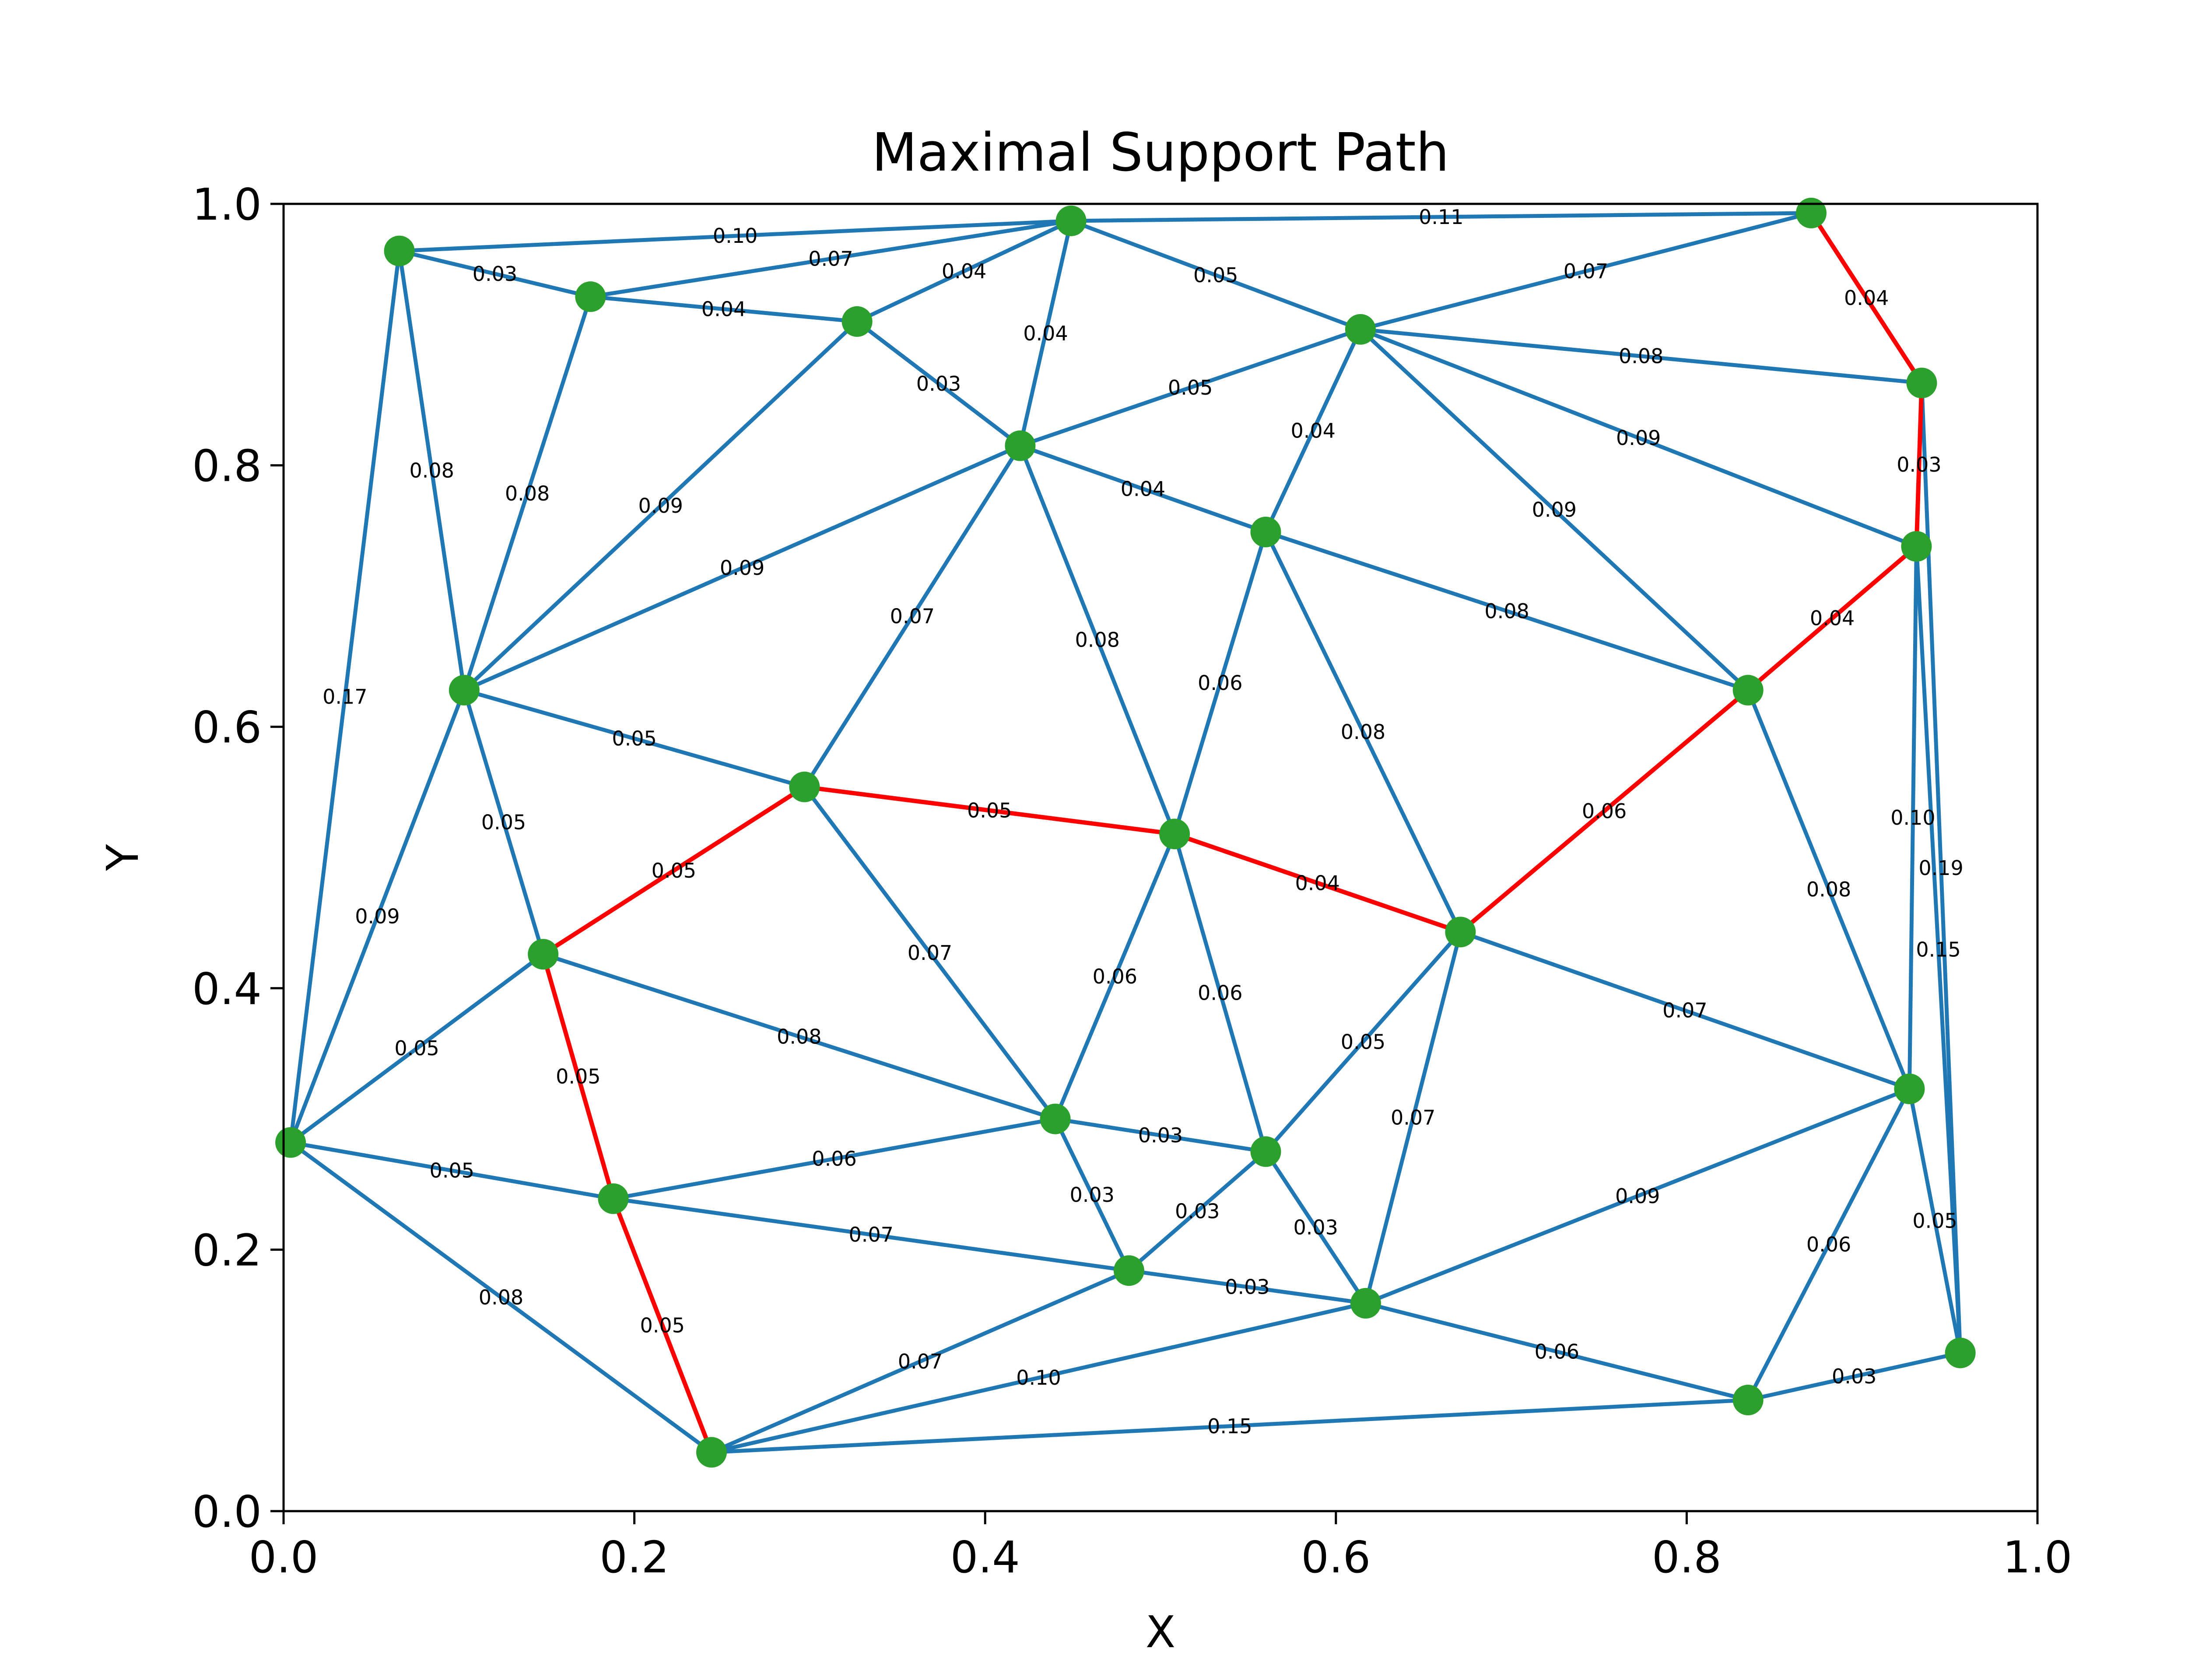  Describe the element at coordinates (1336, 1557) in the screenshot. I see `x-tick-label: 0.6` at that location.